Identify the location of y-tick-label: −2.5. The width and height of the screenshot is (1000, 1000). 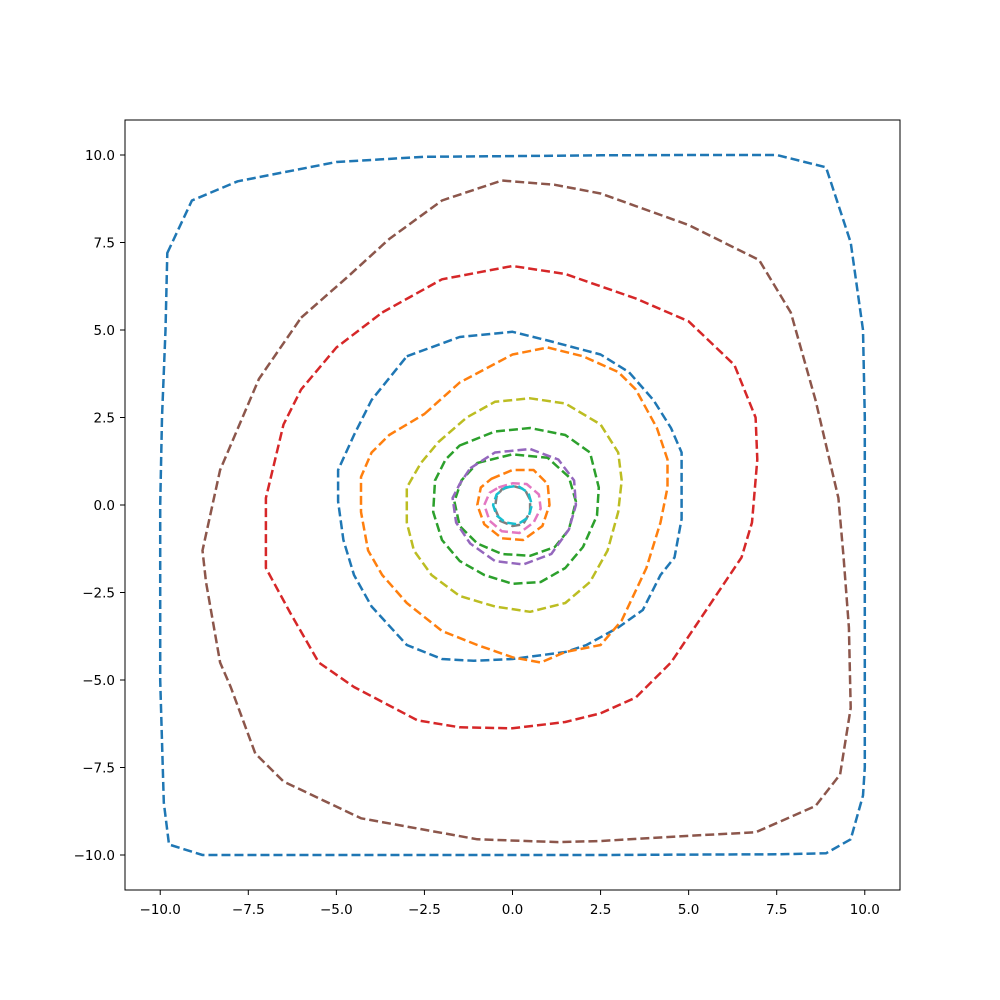
(98, 594).